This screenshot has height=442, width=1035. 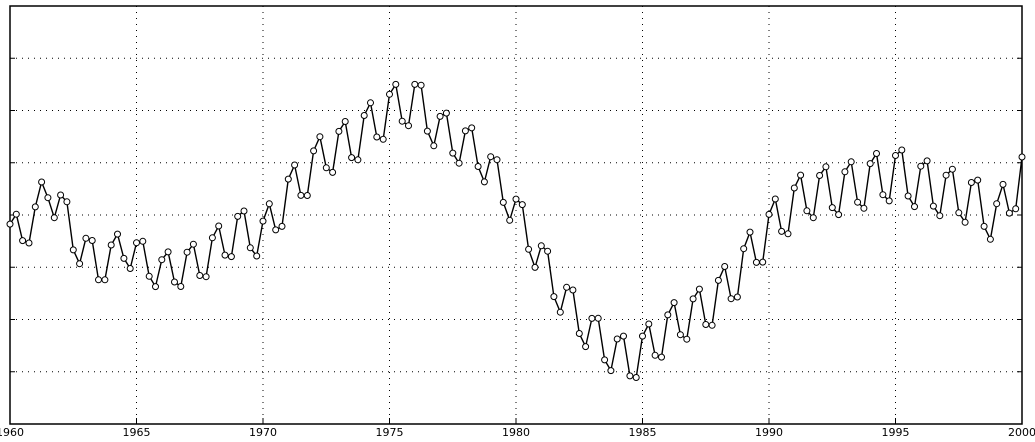 I want to click on x-tick-labels: 1960 1965 1970 1975 1980 1985 1990 1995 2000, so click(x=517, y=432).